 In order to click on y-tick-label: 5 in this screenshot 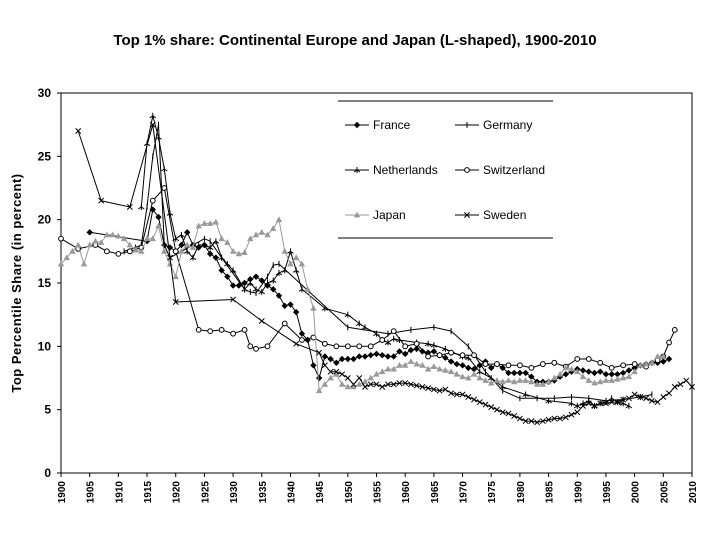, I will do `click(47, 410)`.